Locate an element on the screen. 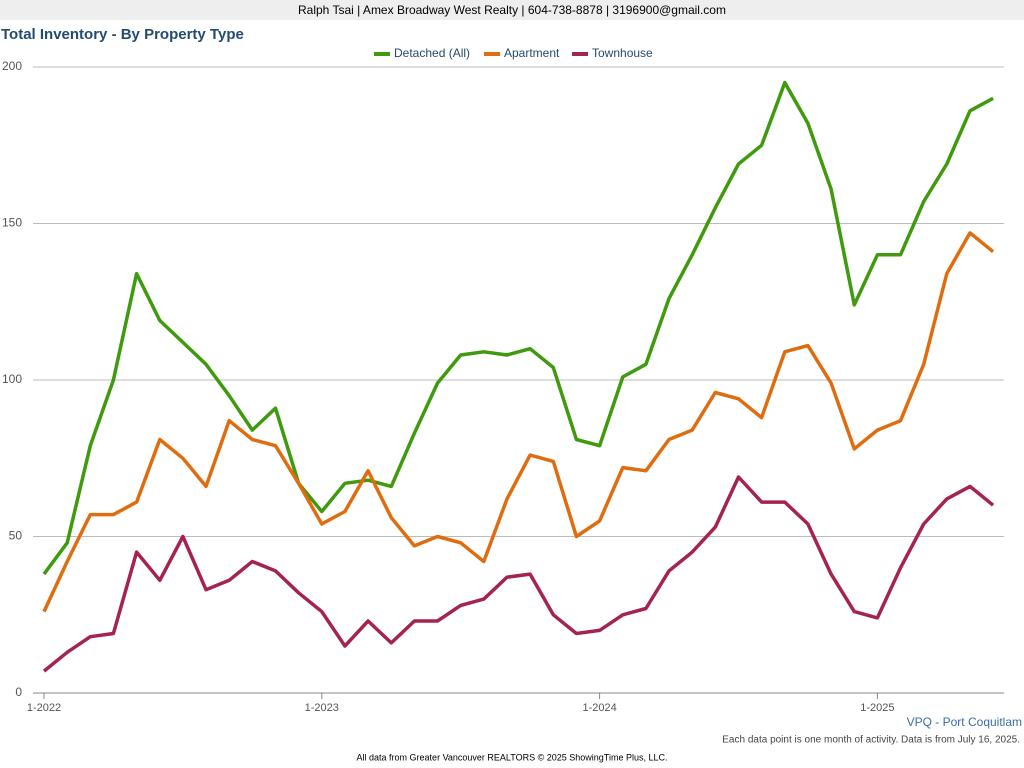  chart-title: Total Inventory - By Property Type is located at coordinates (122, 34).